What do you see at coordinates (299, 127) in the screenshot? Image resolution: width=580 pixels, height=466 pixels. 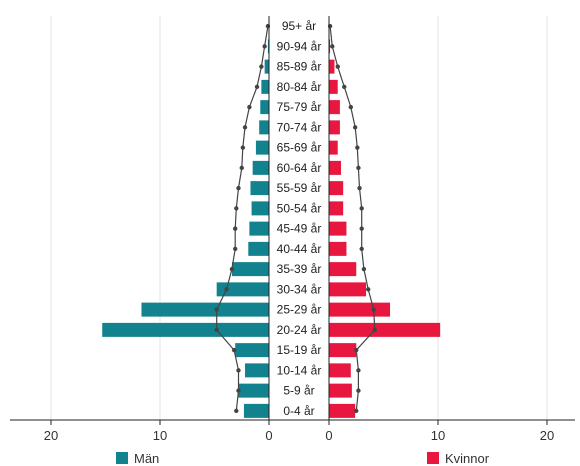 I see `age-label-5: 70-74 år` at bounding box center [299, 127].